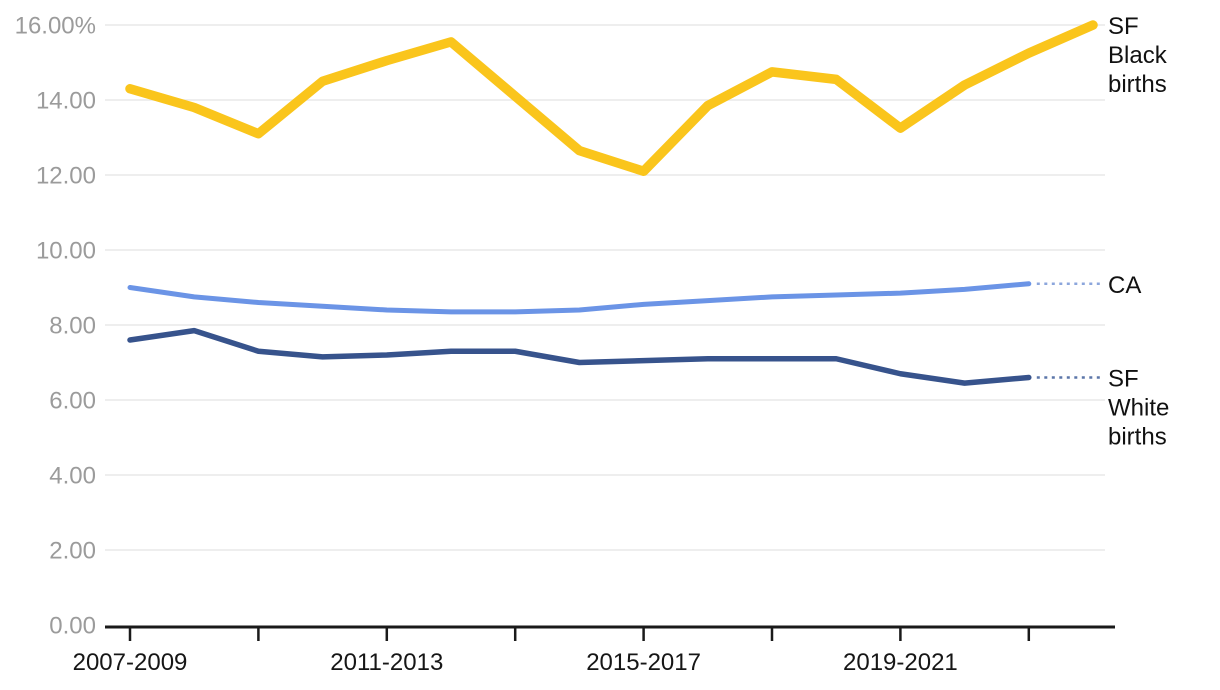 The width and height of the screenshot is (1220, 690). I want to click on y-axis-label: 2.00, so click(72, 551).